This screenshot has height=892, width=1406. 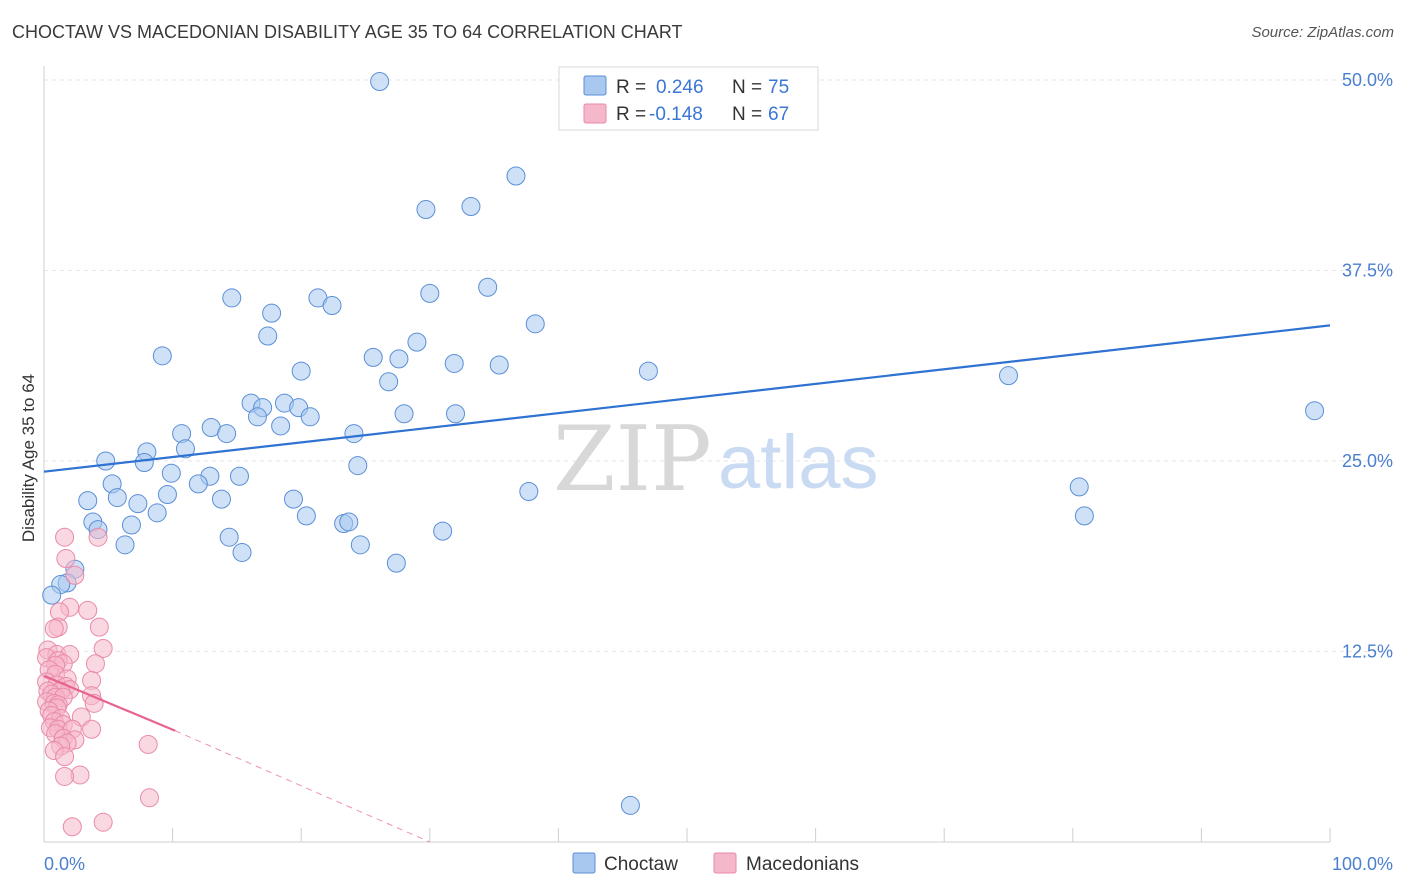 I want to click on watermark-zip: ZIP, so click(x=632, y=459).